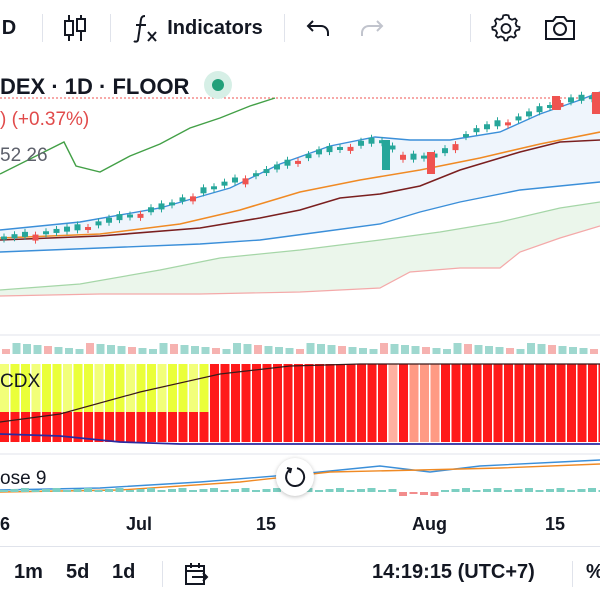 The width and height of the screenshot is (600, 601). What do you see at coordinates (218, 85) in the screenshot?
I see `market-status-dot` at bounding box center [218, 85].